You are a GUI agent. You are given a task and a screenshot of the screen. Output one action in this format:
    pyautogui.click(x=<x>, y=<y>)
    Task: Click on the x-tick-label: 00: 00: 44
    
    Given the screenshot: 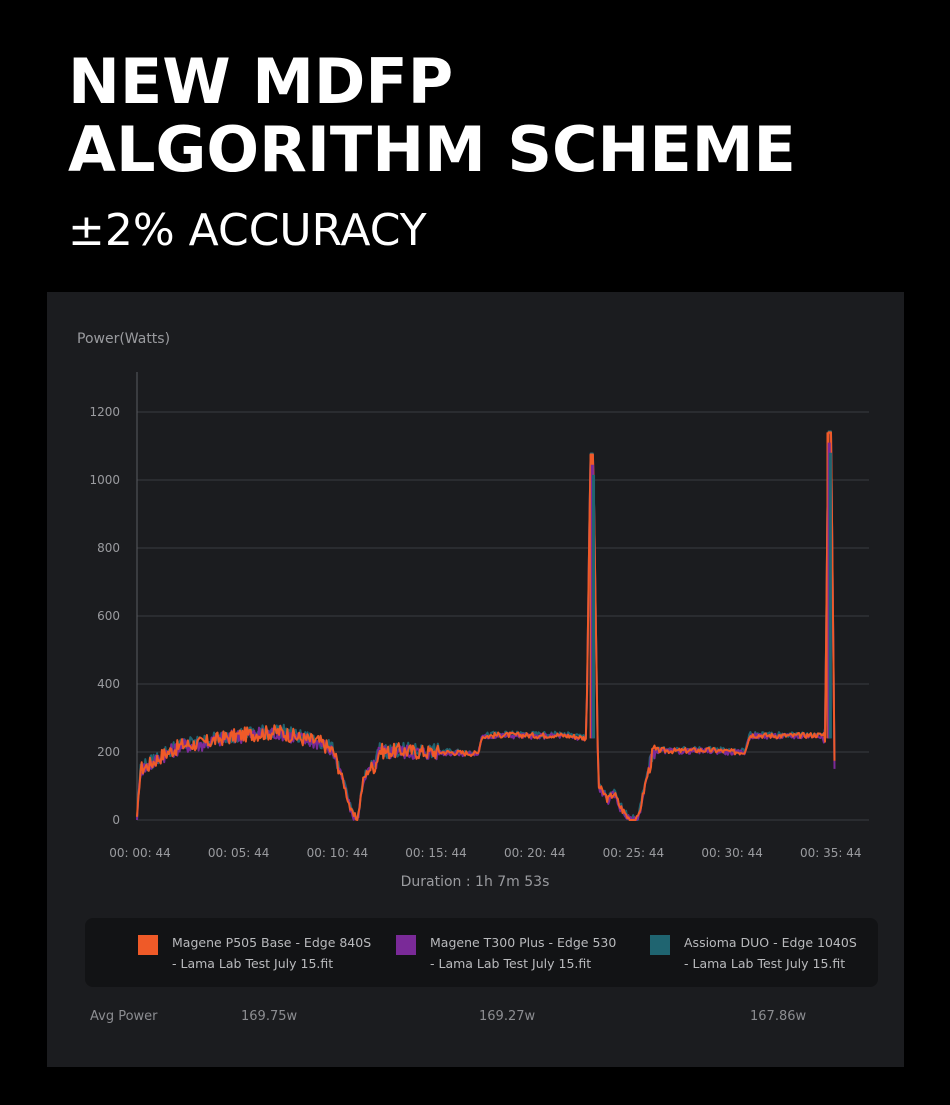 What is the action you would take?
    pyautogui.click(x=140, y=853)
    